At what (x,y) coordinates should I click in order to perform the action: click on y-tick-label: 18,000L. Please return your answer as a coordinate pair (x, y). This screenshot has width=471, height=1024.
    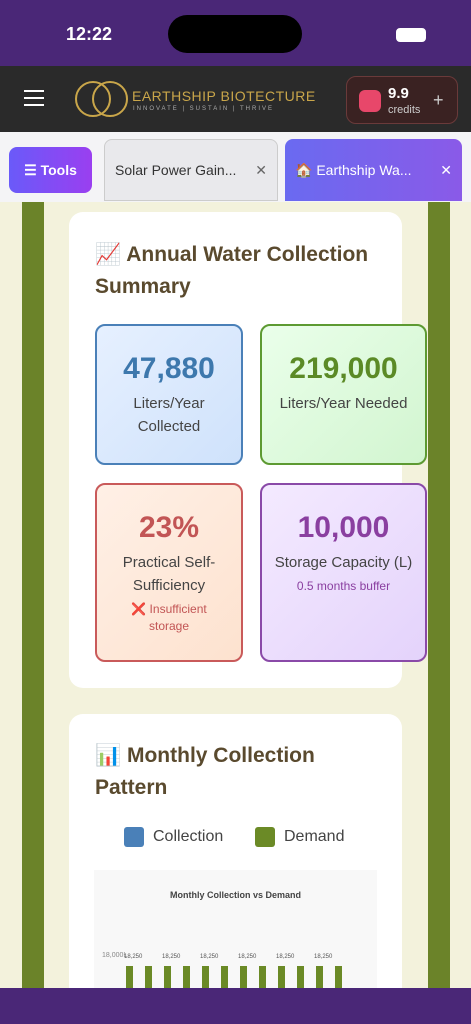
    Looking at the image, I should click on (115, 955).